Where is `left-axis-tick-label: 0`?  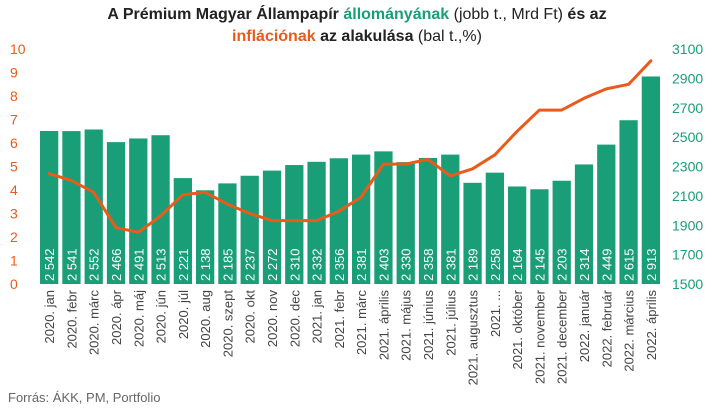
left-axis-tick-label: 0 is located at coordinates (14, 284).